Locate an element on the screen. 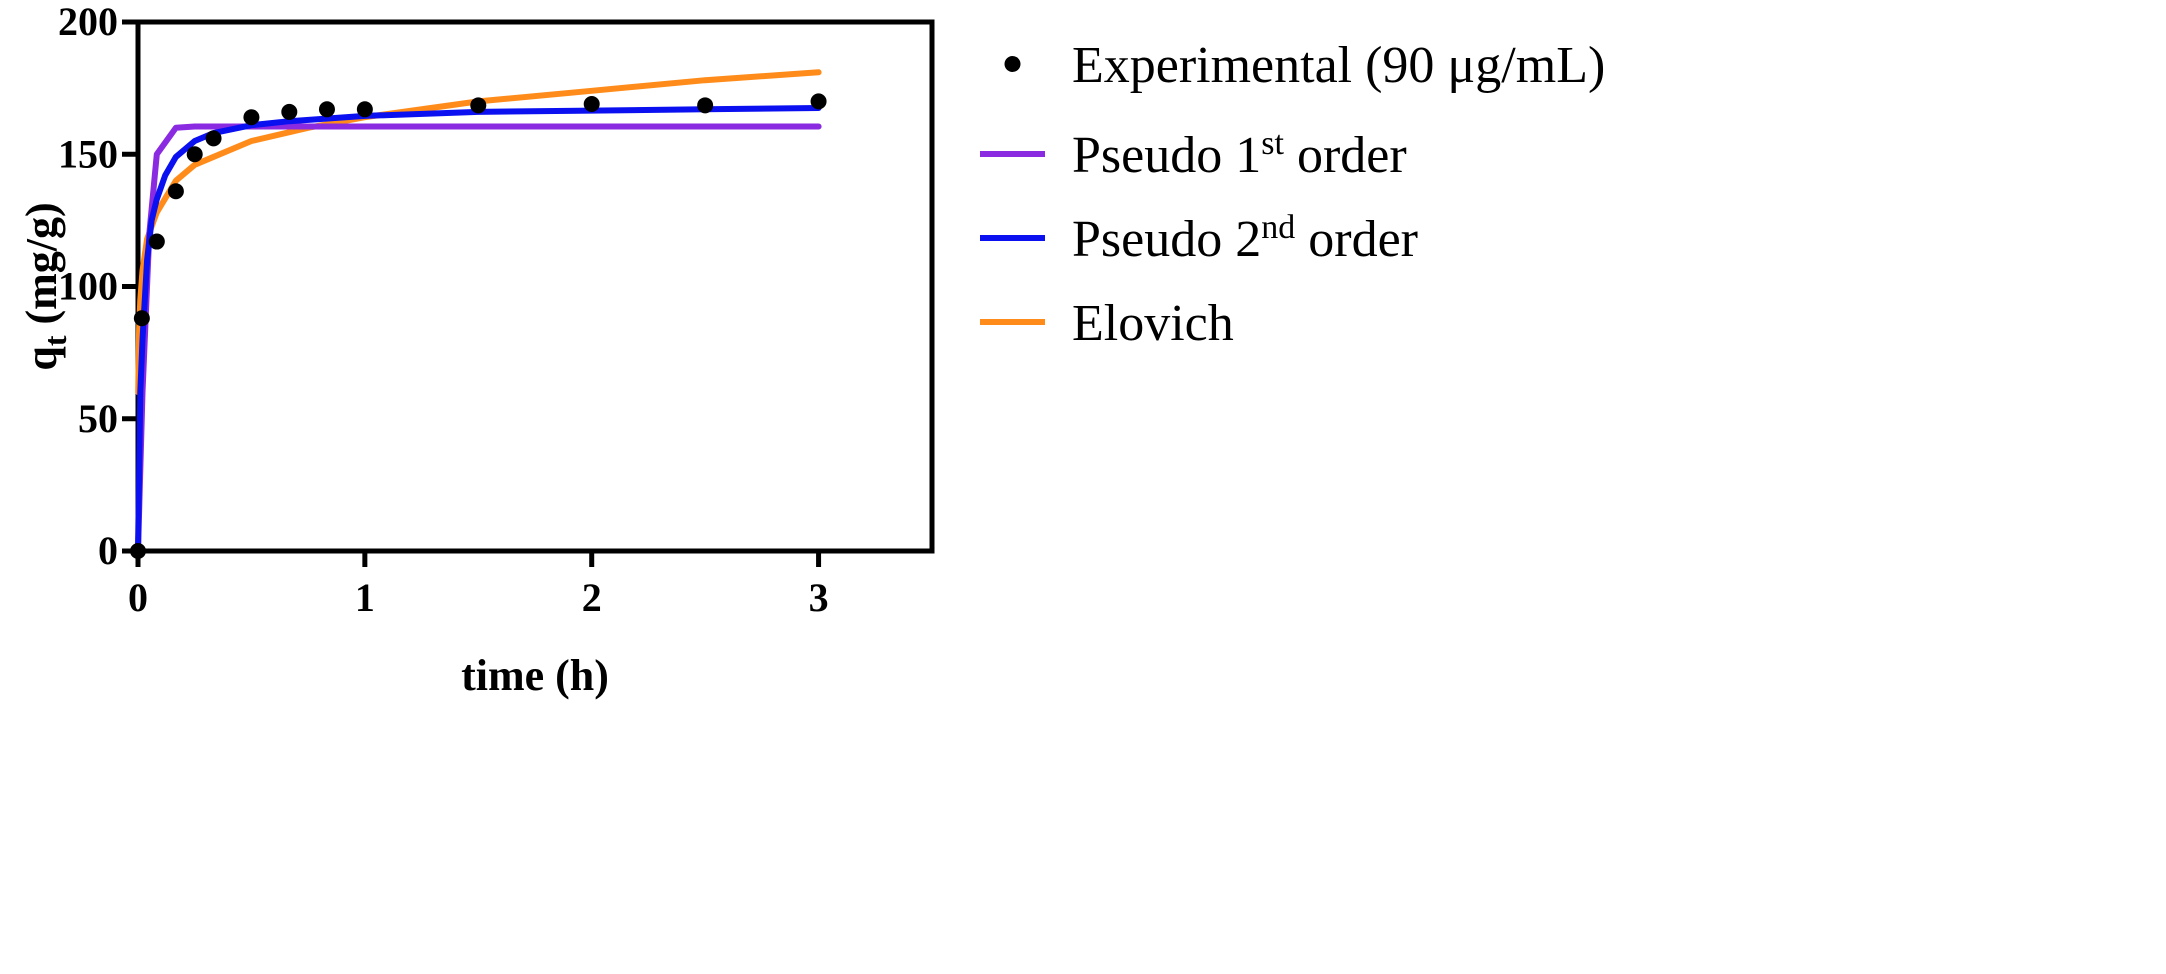 Image resolution: width=2166 pixels, height=974 pixels. legend-label: Elovich is located at coordinates (1153, 323).